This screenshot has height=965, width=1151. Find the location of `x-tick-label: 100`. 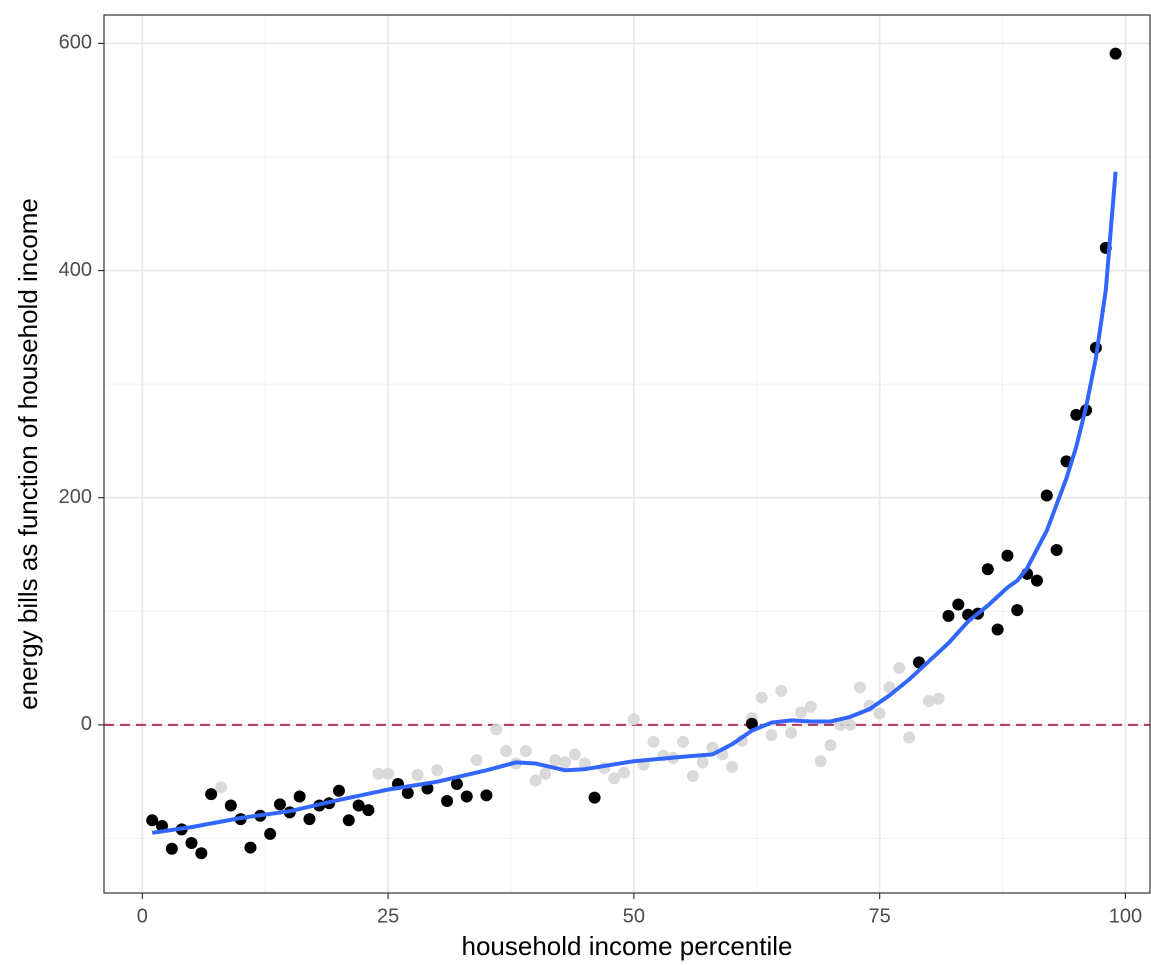

x-tick-label: 100 is located at coordinates (1125, 916).